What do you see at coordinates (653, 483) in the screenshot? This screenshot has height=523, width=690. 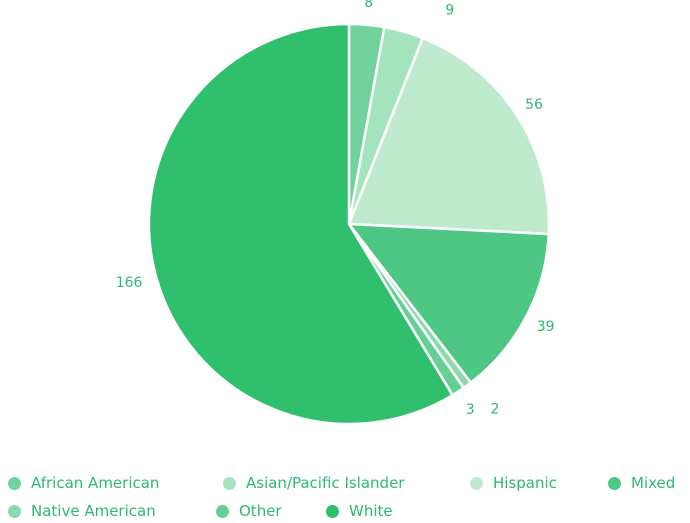 I see `legend-label-mixed: Mixed` at bounding box center [653, 483].